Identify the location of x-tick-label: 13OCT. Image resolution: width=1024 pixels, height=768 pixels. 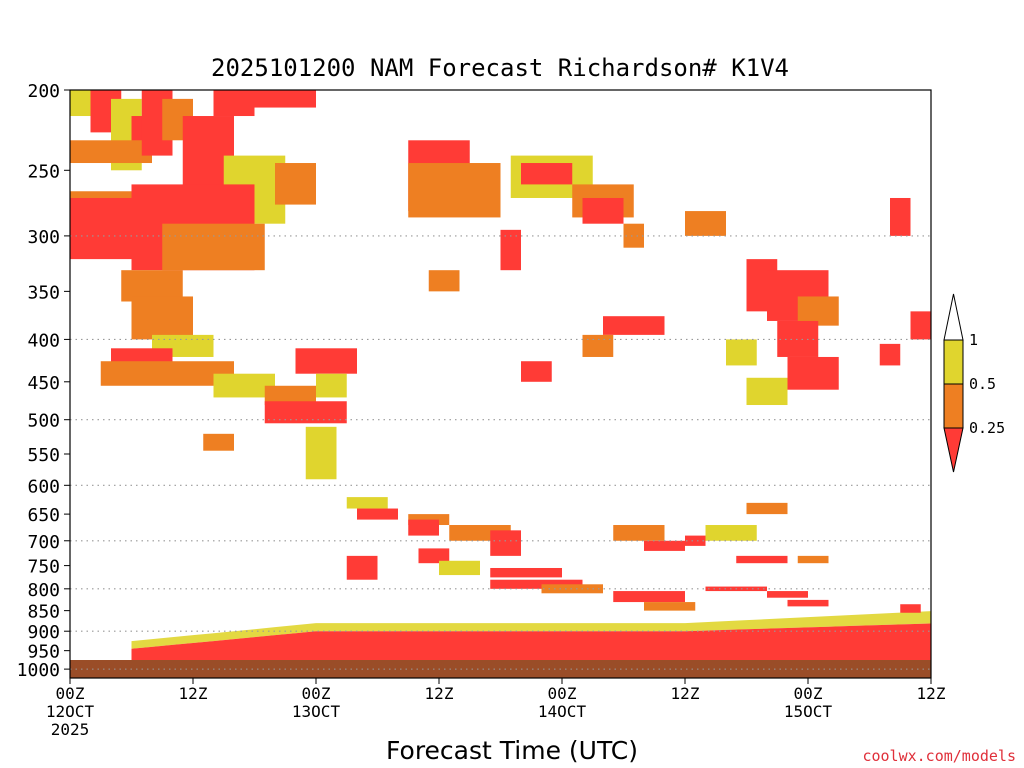
(316, 711).